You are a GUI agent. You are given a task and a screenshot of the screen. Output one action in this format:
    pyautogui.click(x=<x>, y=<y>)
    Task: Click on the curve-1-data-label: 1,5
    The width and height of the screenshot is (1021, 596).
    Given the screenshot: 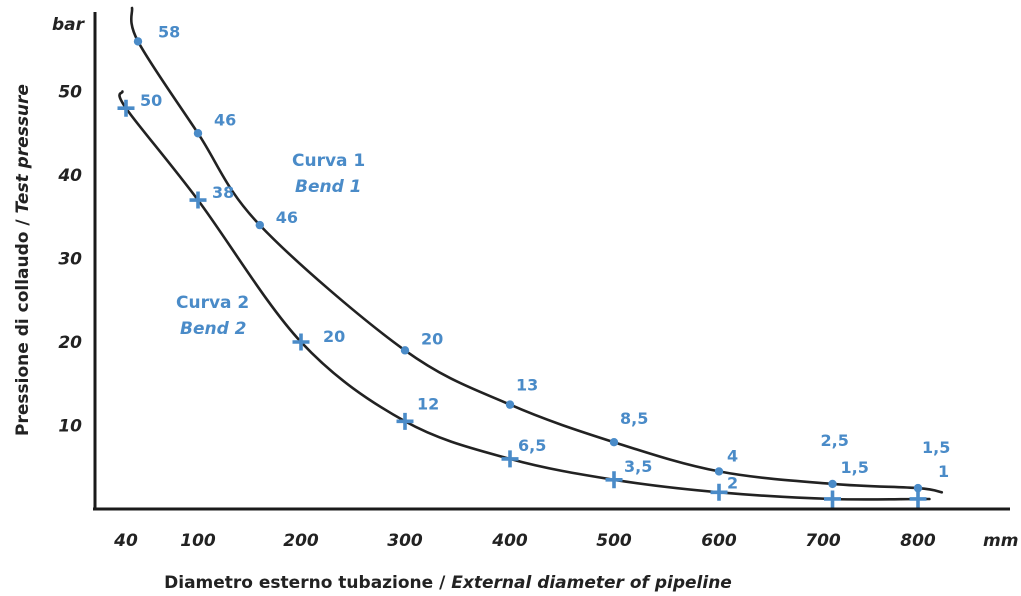 What is the action you would take?
    pyautogui.click(x=936, y=447)
    